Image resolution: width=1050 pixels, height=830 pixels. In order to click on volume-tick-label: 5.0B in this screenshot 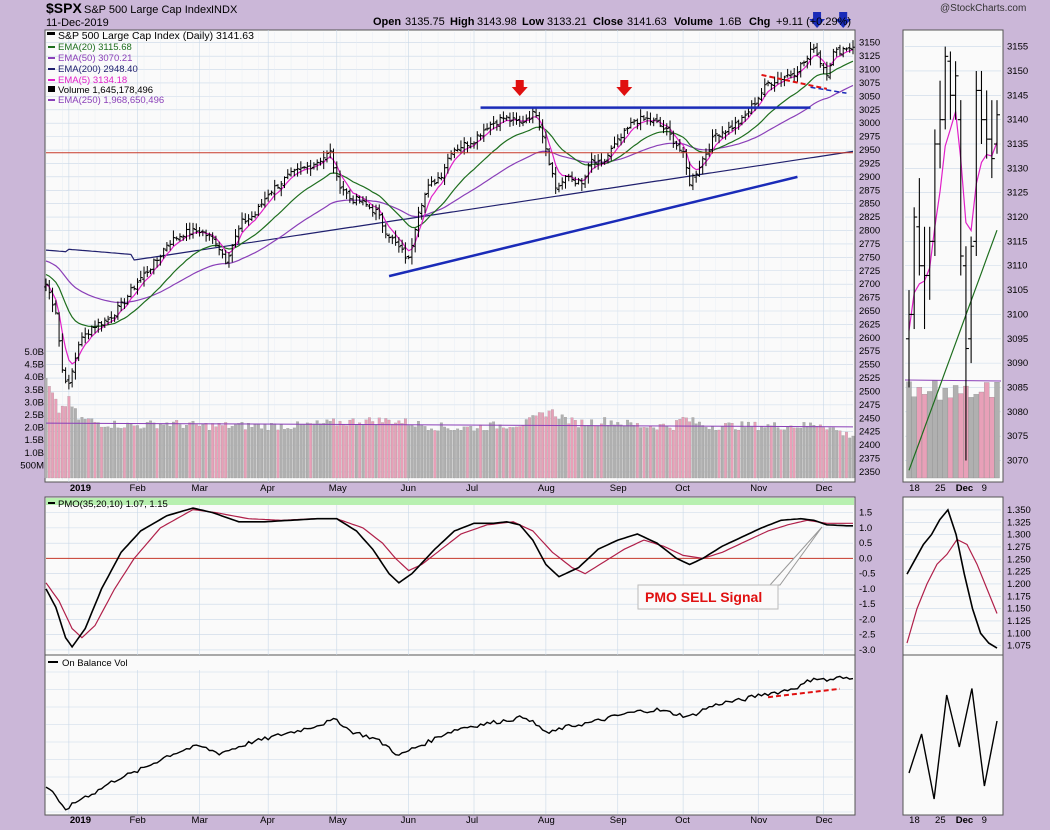, I will do `click(34, 352)`.